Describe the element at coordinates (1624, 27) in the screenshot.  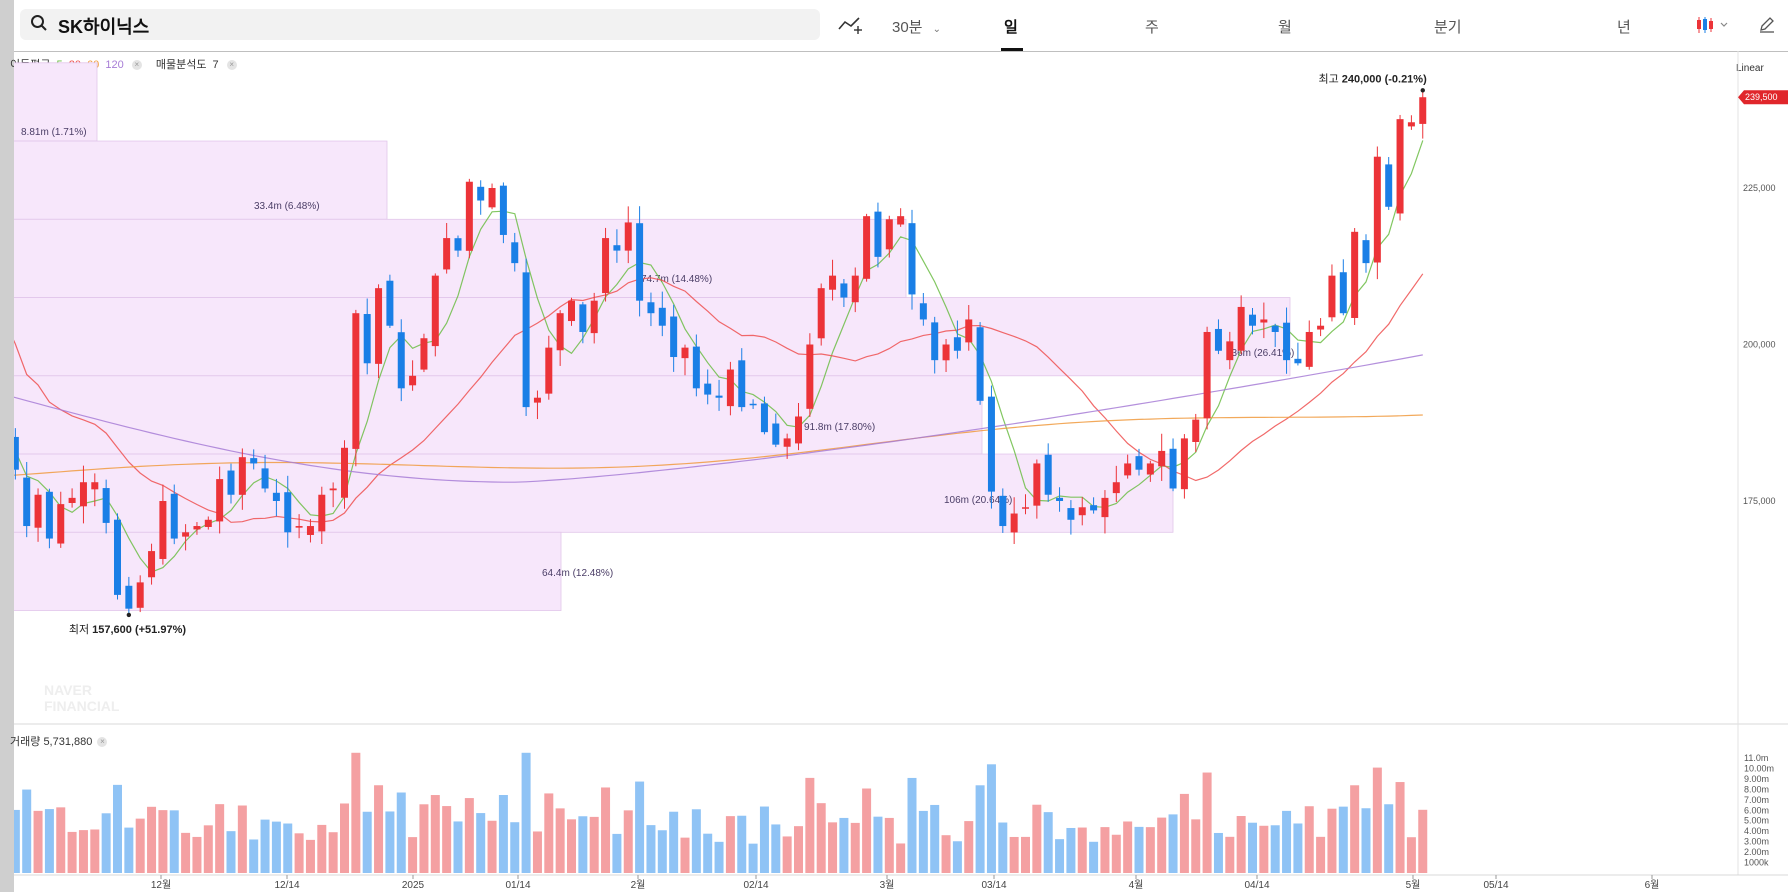
I see `tab-year: 년` at that location.